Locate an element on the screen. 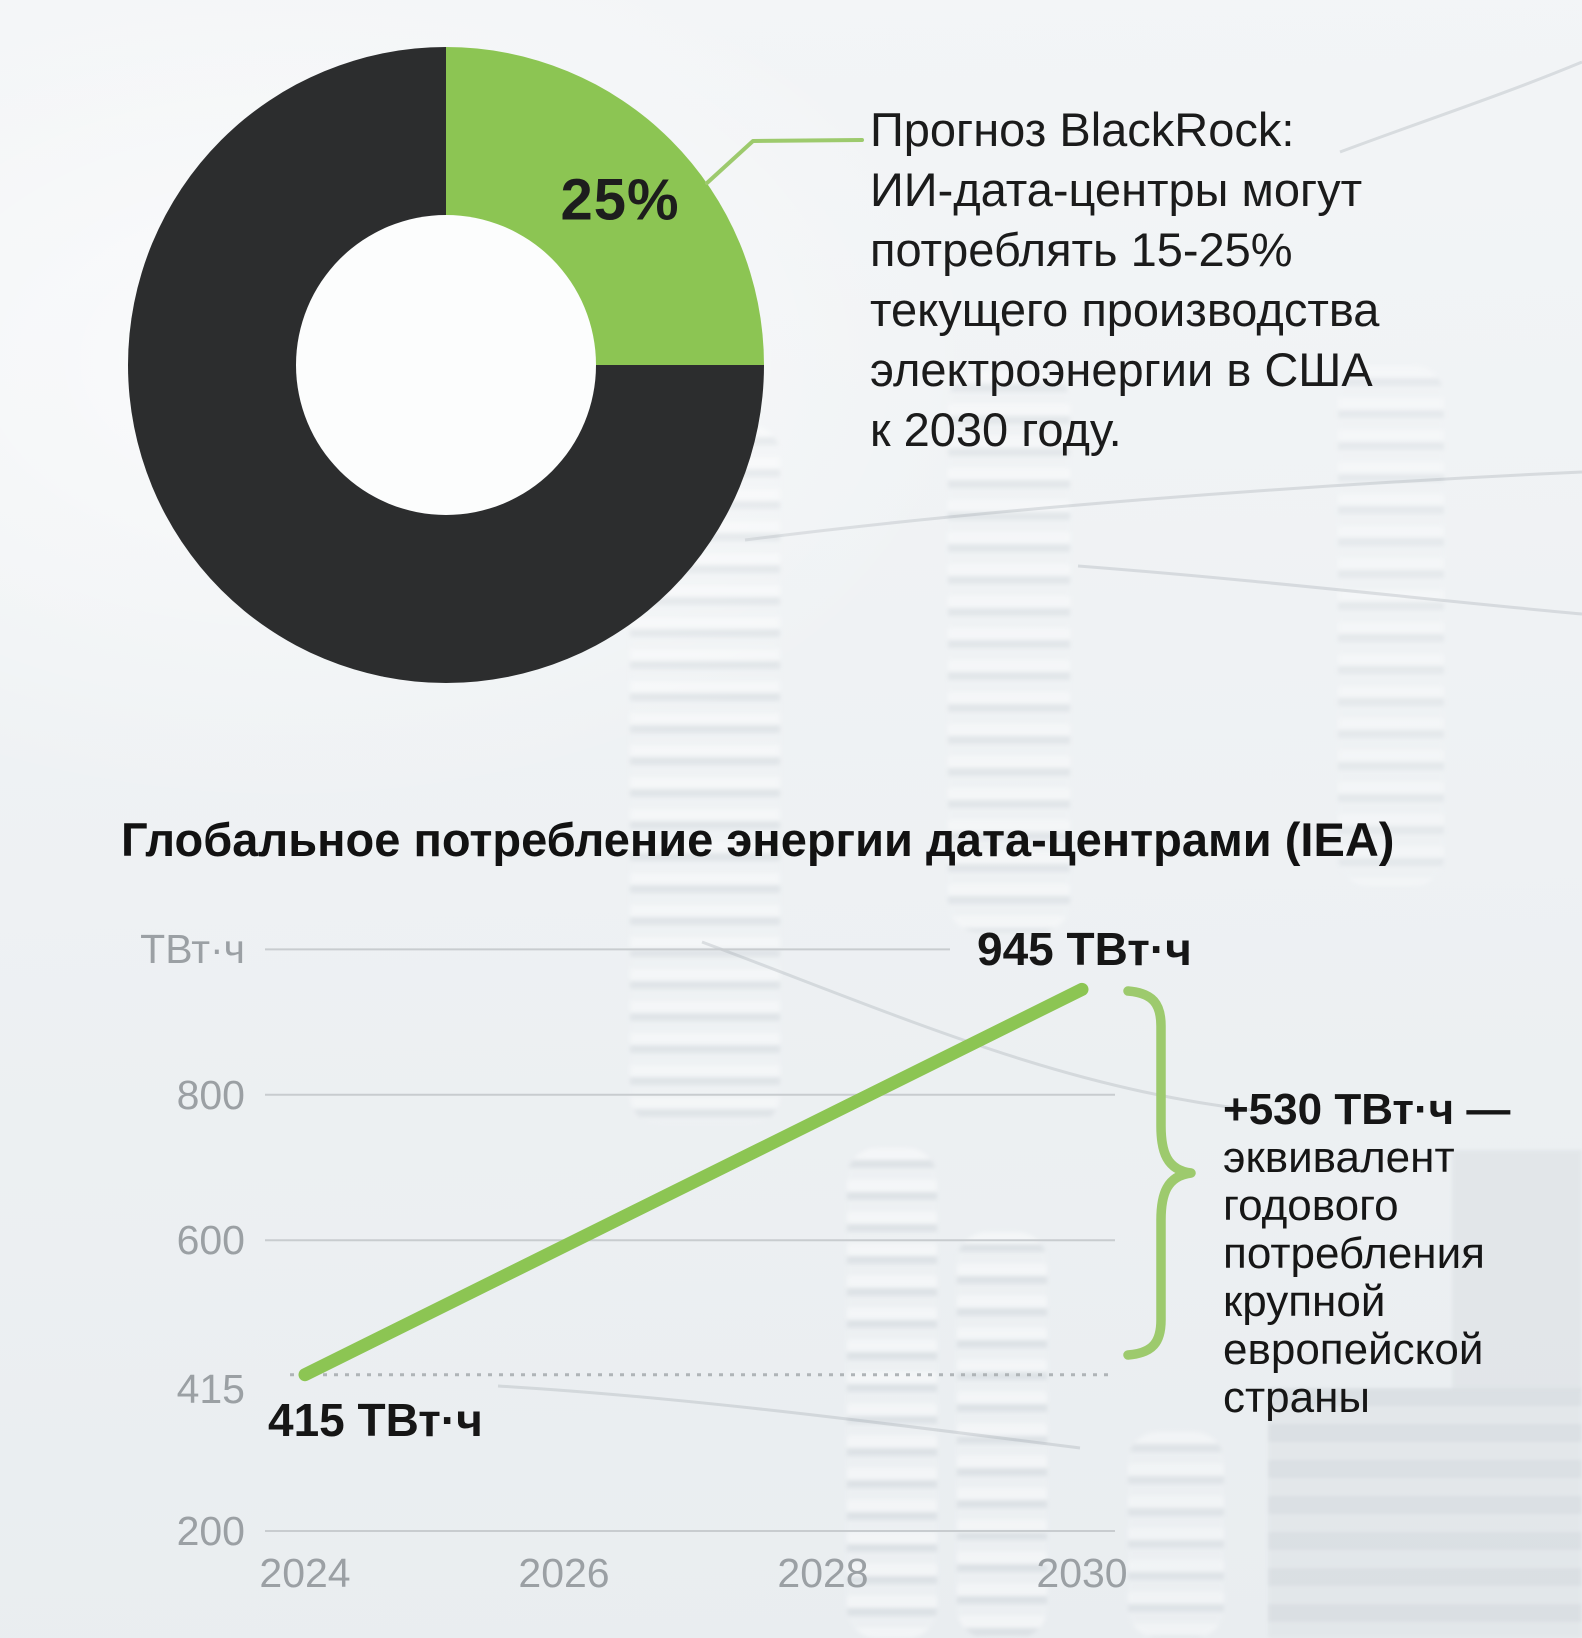 The width and height of the screenshot is (1582, 1638). y-tick-label: ТВт·ч is located at coordinates (192, 949).